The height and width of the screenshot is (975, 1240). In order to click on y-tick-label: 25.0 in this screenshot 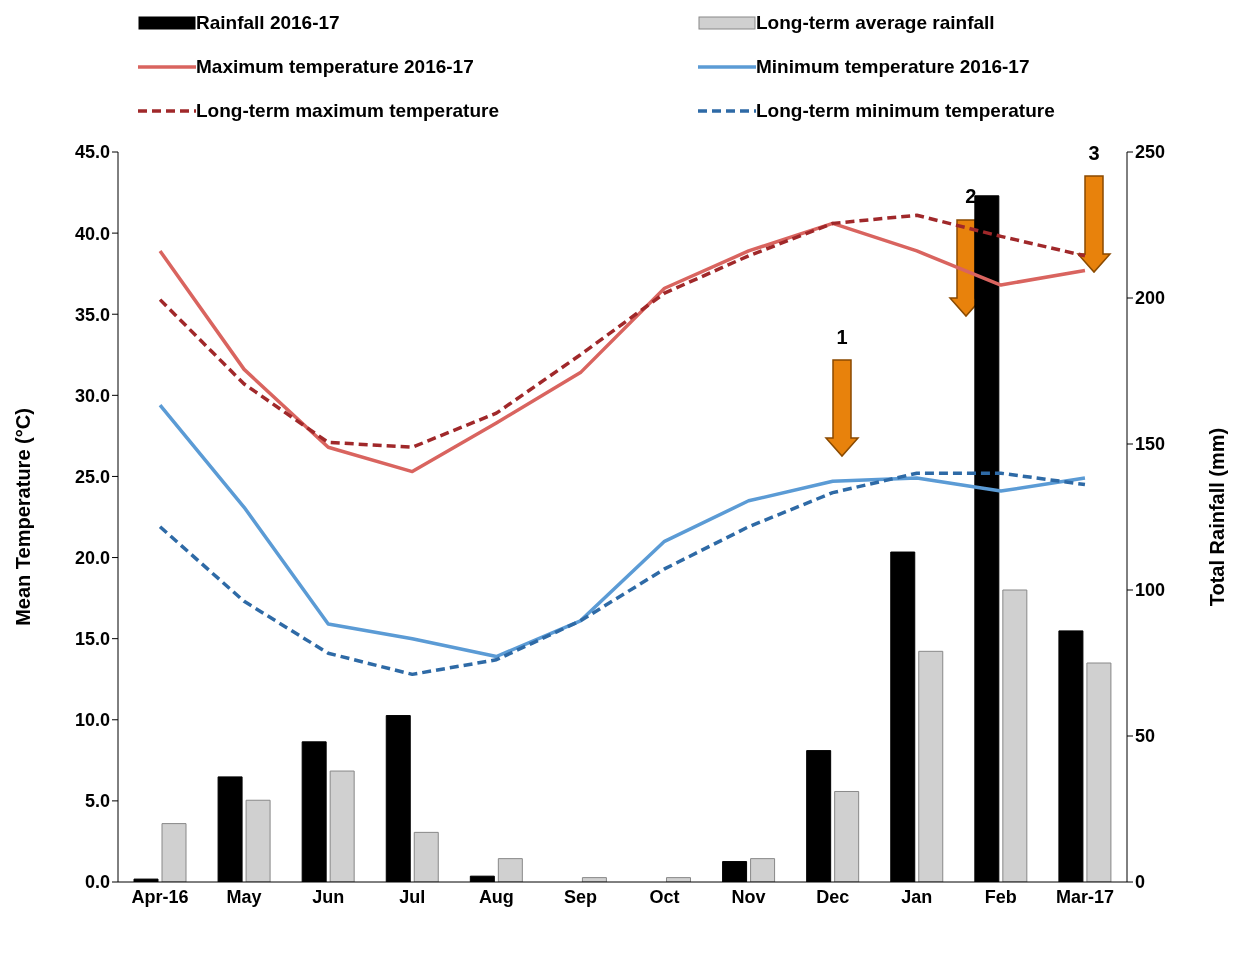, I will do `click(92, 476)`.